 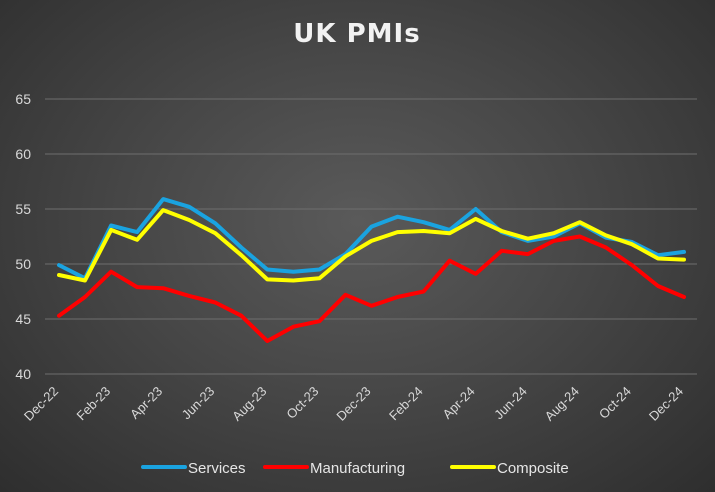 What do you see at coordinates (459, 403) in the screenshot?
I see `x-tick-label: Apr-24` at bounding box center [459, 403].